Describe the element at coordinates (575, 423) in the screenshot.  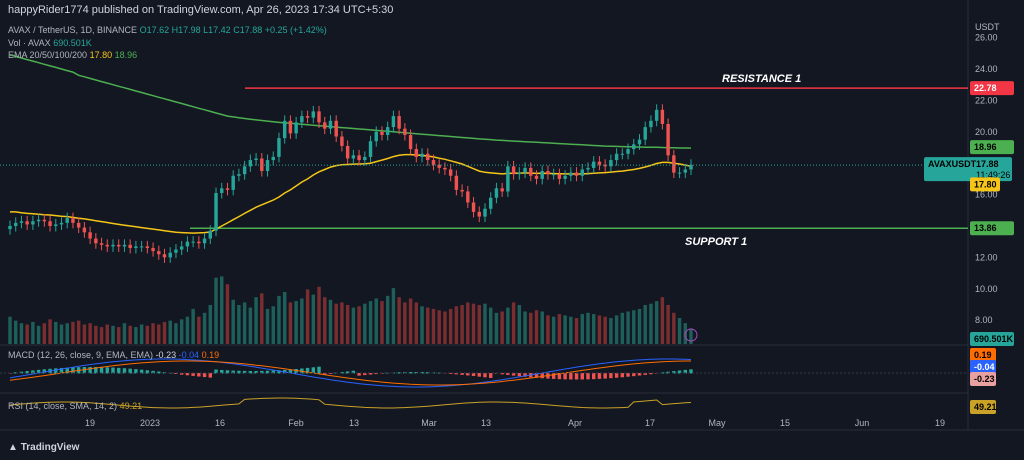
I see `x-tick-label: Apr` at that location.